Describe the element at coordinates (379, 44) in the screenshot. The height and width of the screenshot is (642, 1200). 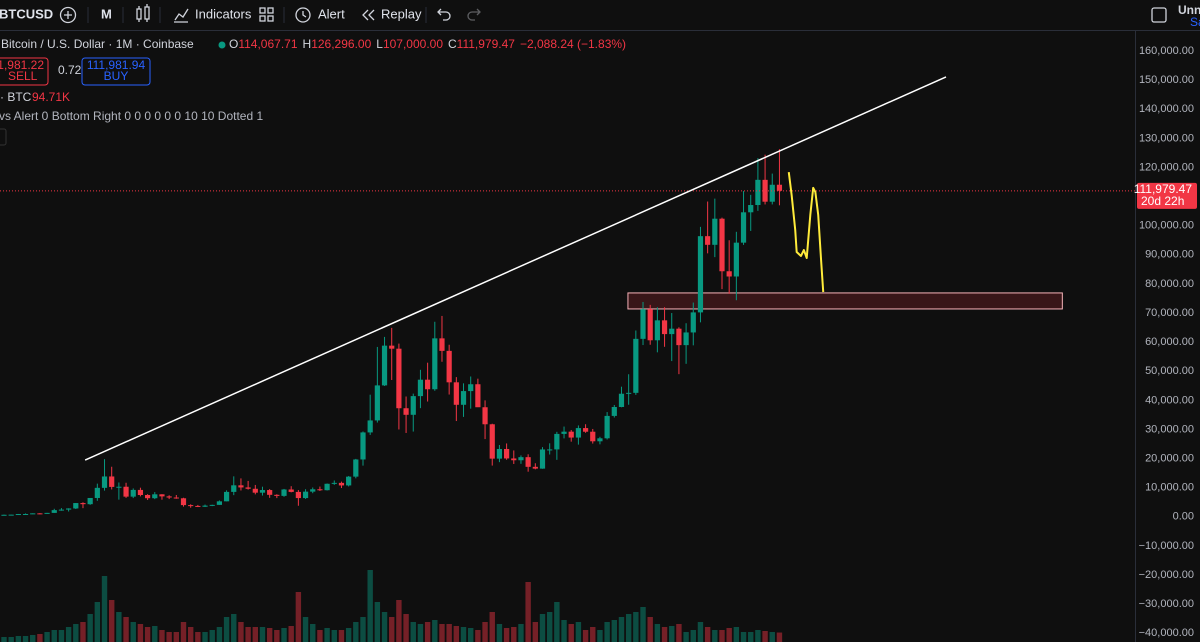
I see `ohlc-key: L` at that location.